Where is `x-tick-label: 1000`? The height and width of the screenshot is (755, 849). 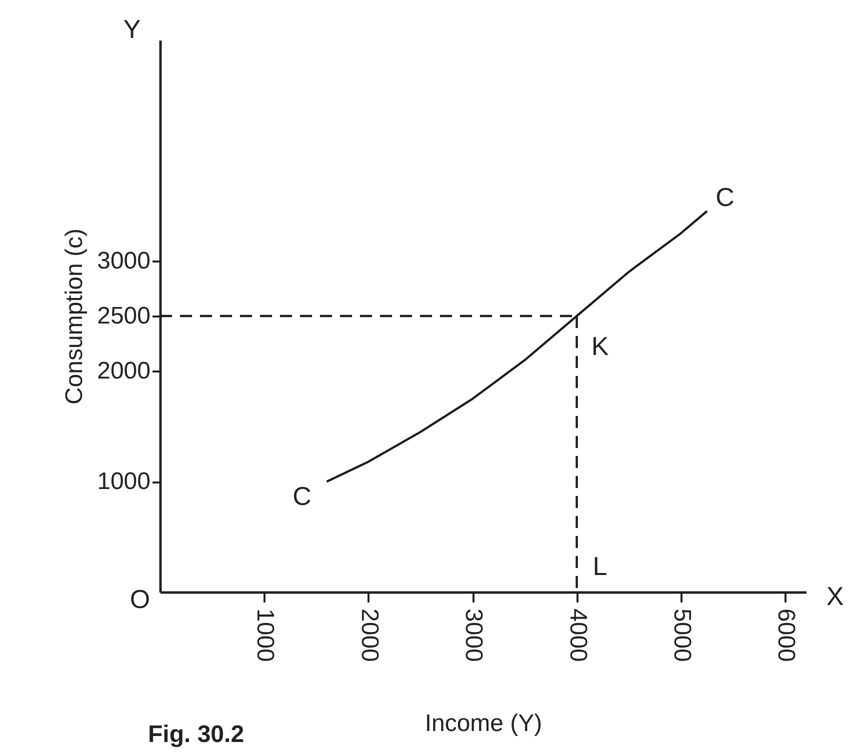 x-tick-label: 1000 is located at coordinates (265, 635).